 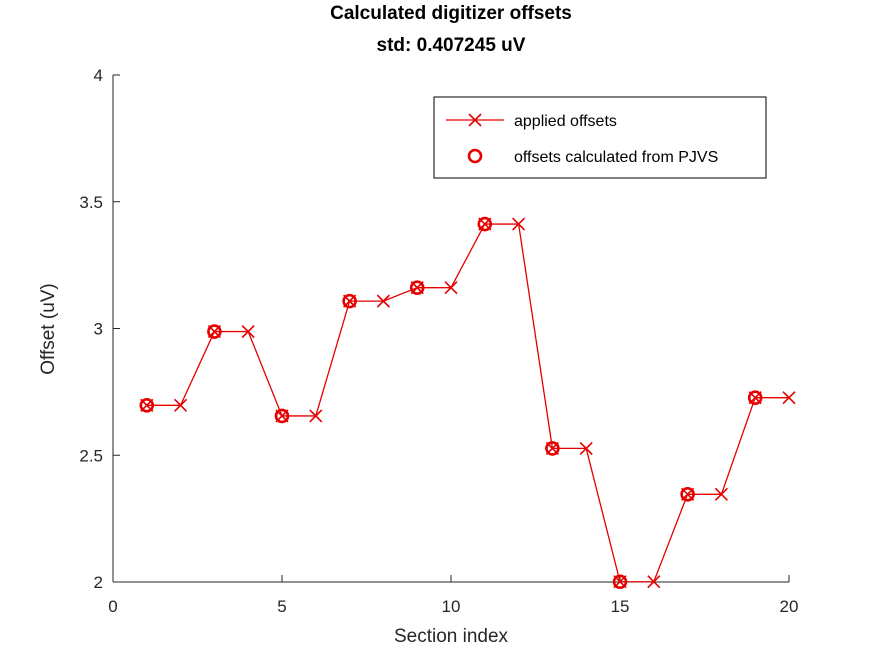 I want to click on legend-x-marker, so click(x=475, y=120).